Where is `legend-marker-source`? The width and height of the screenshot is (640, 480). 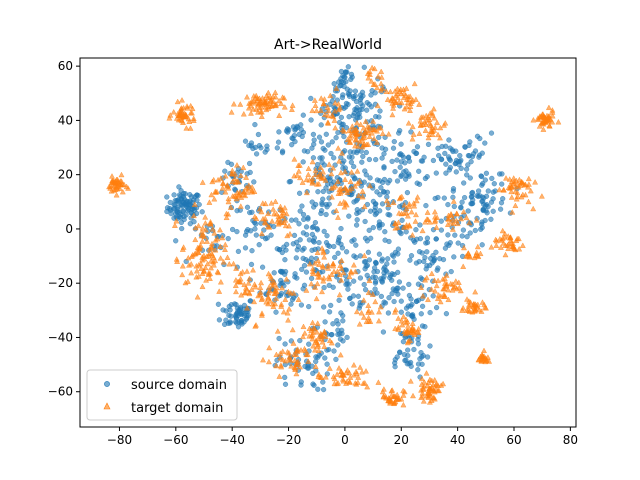
legend-marker-source is located at coordinates (107, 384).